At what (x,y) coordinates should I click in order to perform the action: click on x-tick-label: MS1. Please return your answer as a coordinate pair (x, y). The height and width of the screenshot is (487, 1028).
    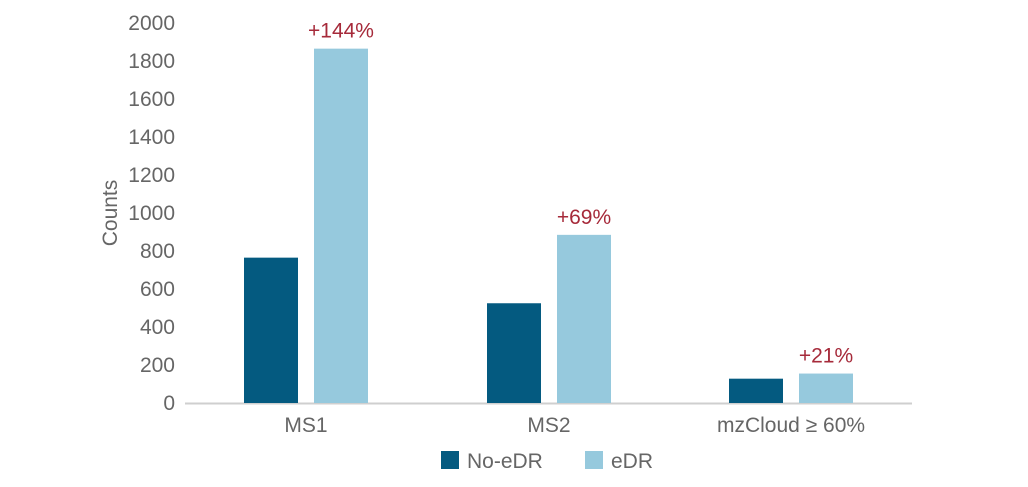
    Looking at the image, I should click on (305, 425).